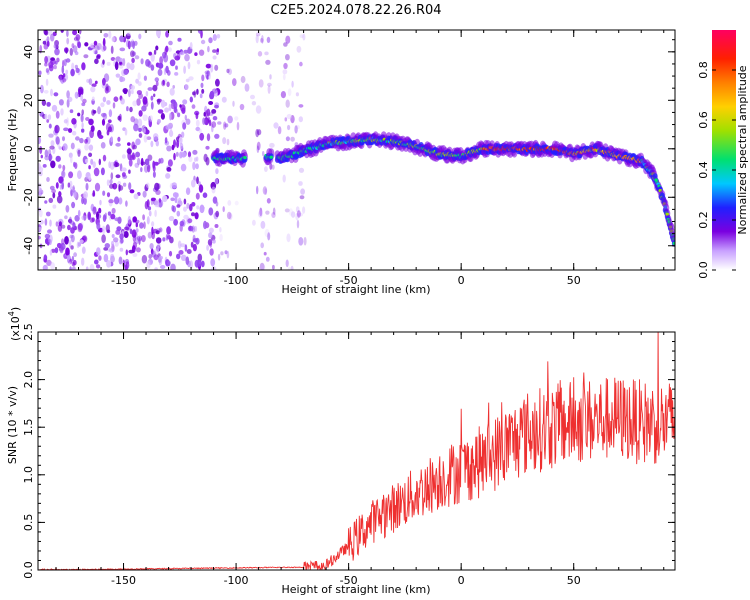 This screenshot has width=750, height=600. I want to click on spectrogram-ytick-label: 40, so click(28, 52).